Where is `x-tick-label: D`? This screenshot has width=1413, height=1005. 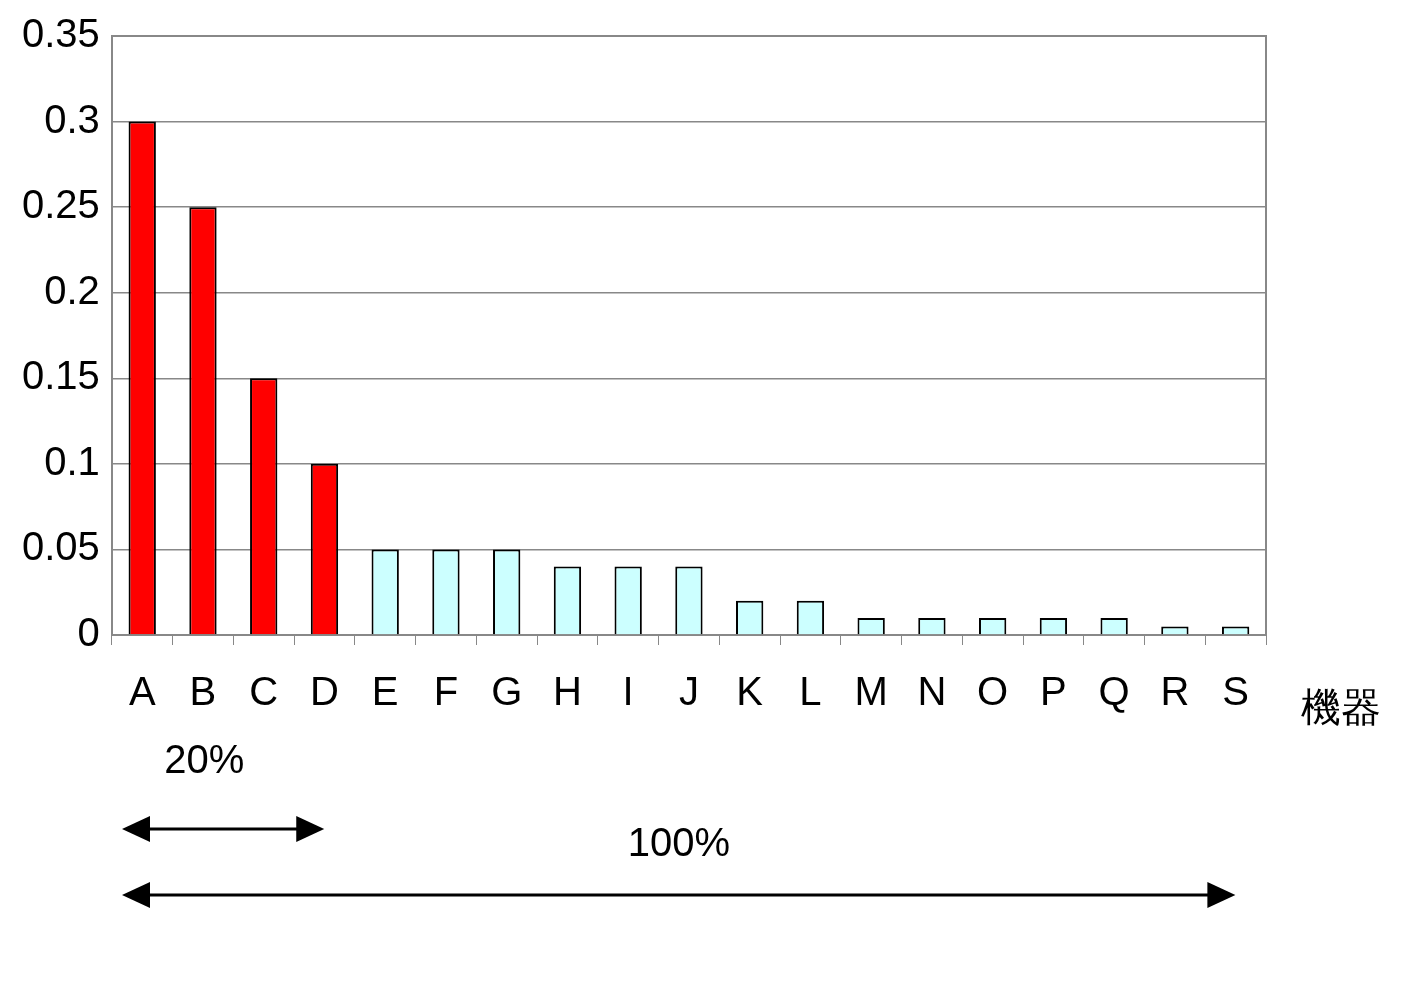
x-tick-label: D is located at coordinates (324, 691).